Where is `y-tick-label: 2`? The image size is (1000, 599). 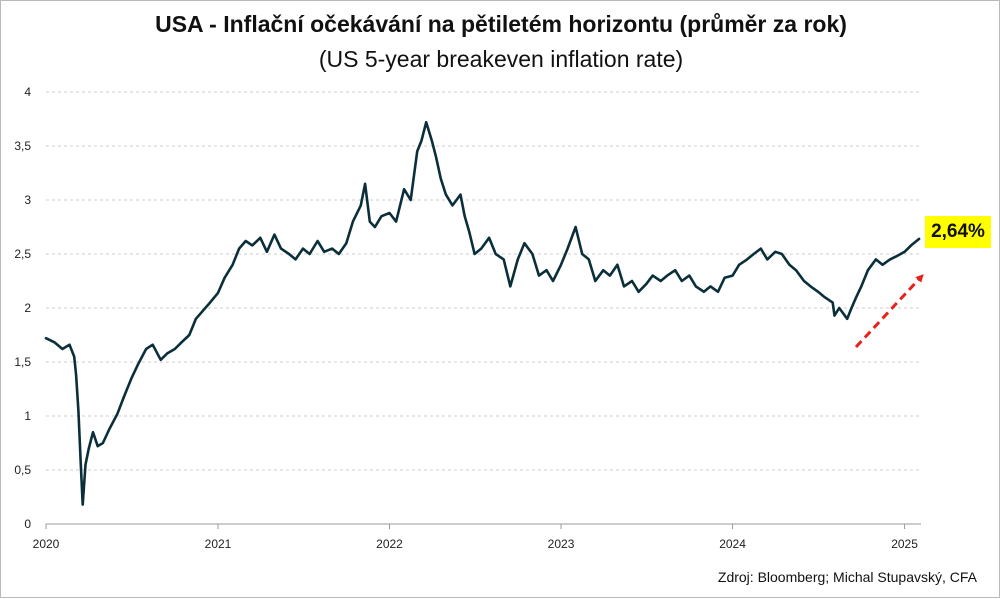
y-tick-label: 2 is located at coordinates (27, 308).